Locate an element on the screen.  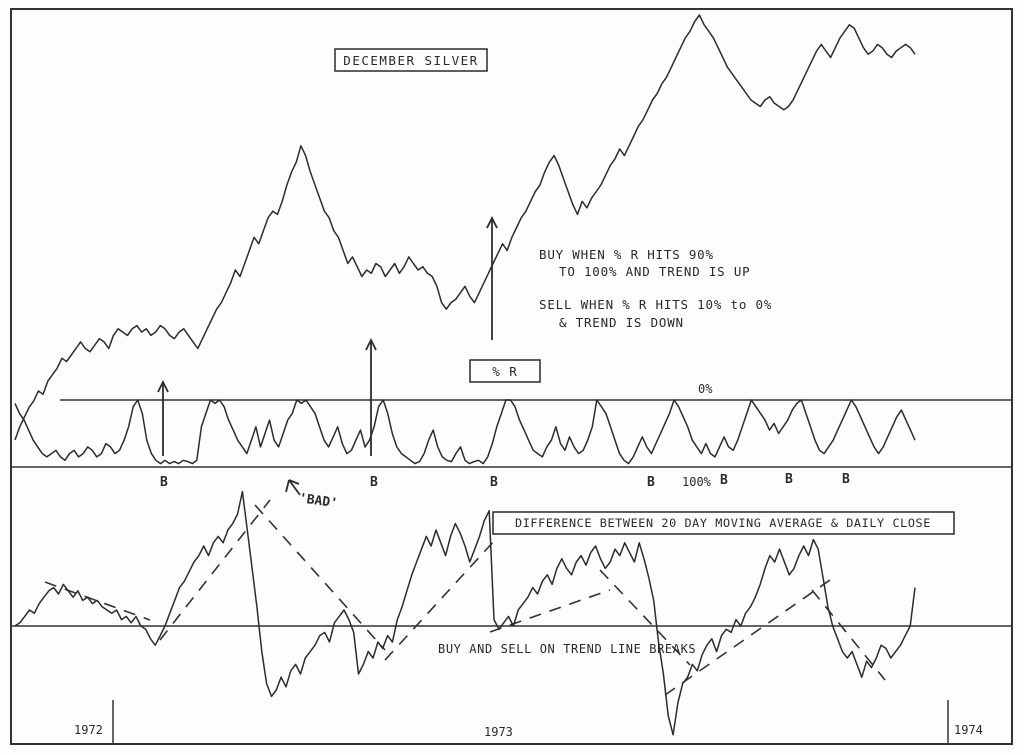
title-box is located at coordinates (411, 60).